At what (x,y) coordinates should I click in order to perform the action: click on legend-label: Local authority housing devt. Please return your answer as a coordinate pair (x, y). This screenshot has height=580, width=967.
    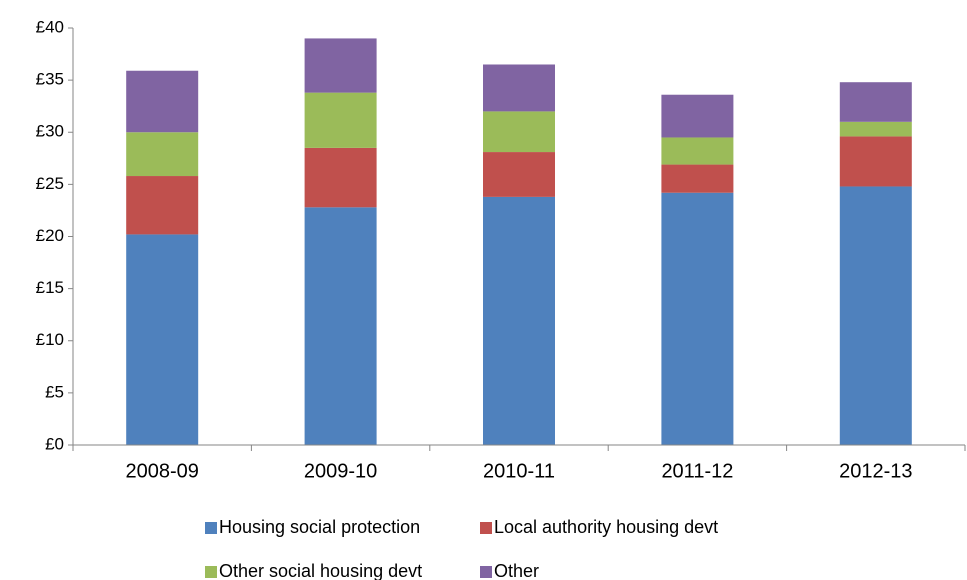
    Looking at the image, I should click on (606, 527).